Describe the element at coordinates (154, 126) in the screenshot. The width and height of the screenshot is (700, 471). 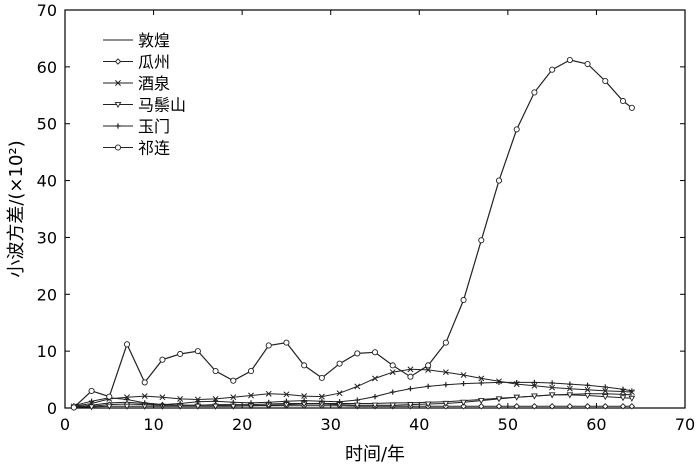
I see `legend-label: 玉门` at that location.